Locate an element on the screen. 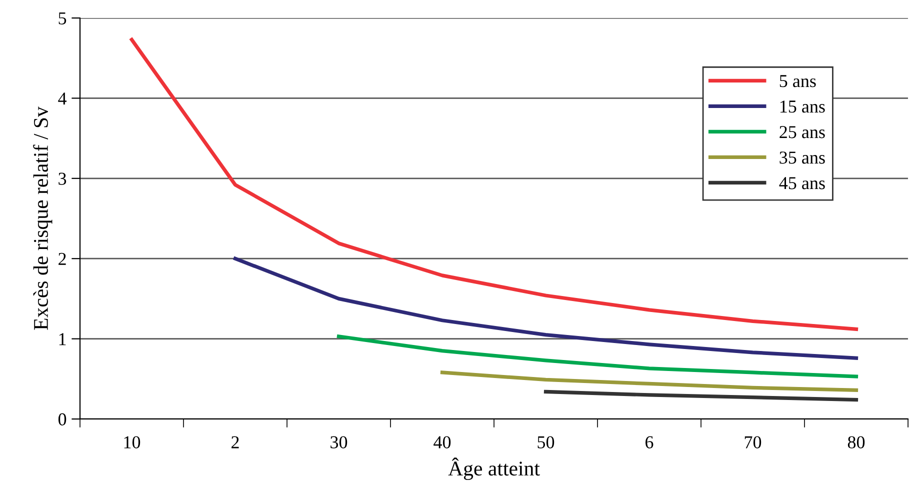 Image resolution: width=909 pixels, height=502 pixels. x-tick-label: 30 is located at coordinates (339, 442).